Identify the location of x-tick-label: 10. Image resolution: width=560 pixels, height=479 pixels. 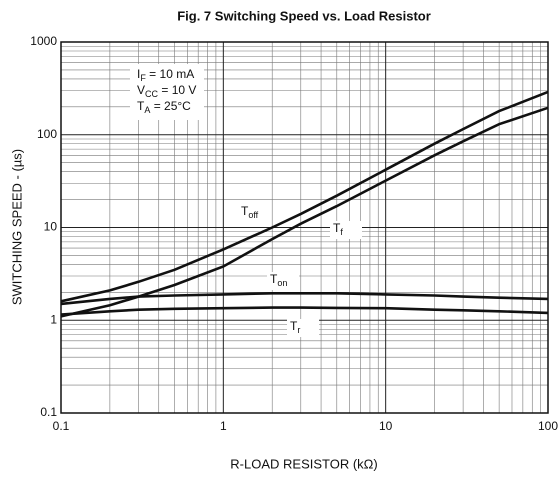
(386, 426).